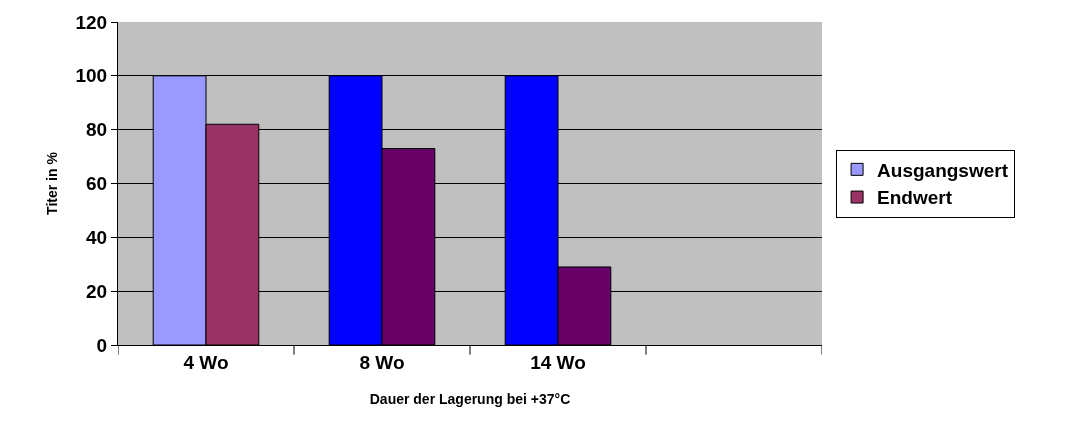 This screenshot has width=1088, height=443. I want to click on y-tick-label: 40, so click(97, 237).